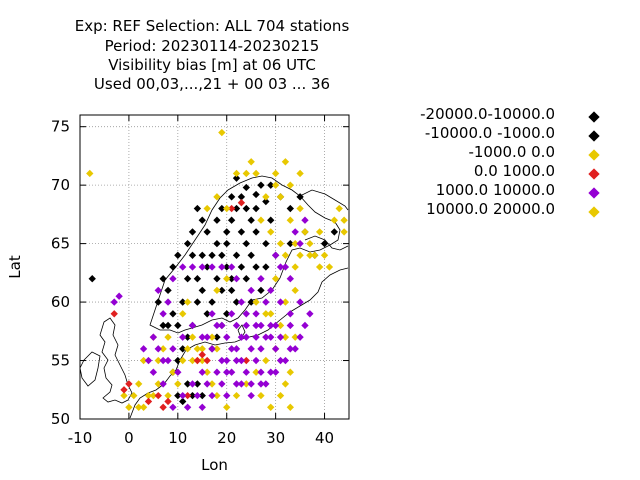  Describe the element at coordinates (60, 302) in the screenshot. I see `ytick-label-2: 60` at that location.